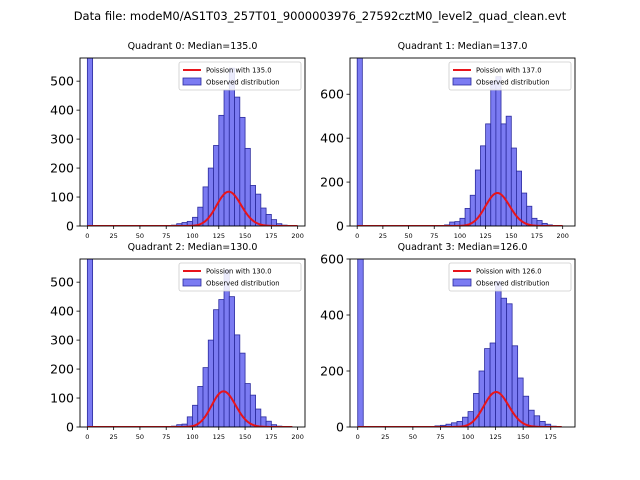 This screenshot has width=640, height=480. I want to click on legend-line-label: Poission with 135.0, so click(239, 71).